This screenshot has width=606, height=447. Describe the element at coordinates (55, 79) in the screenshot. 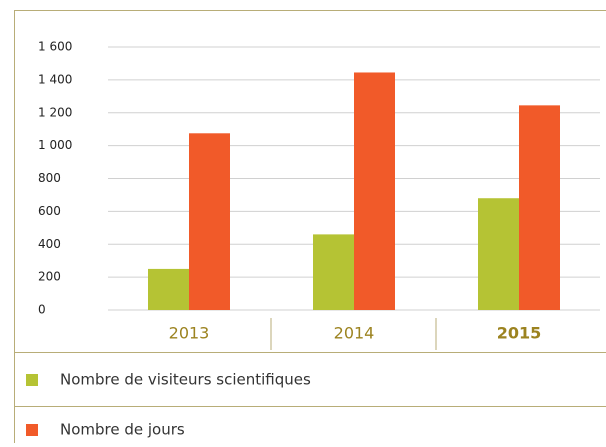

I see `y-tick-label: 1 400` at that location.